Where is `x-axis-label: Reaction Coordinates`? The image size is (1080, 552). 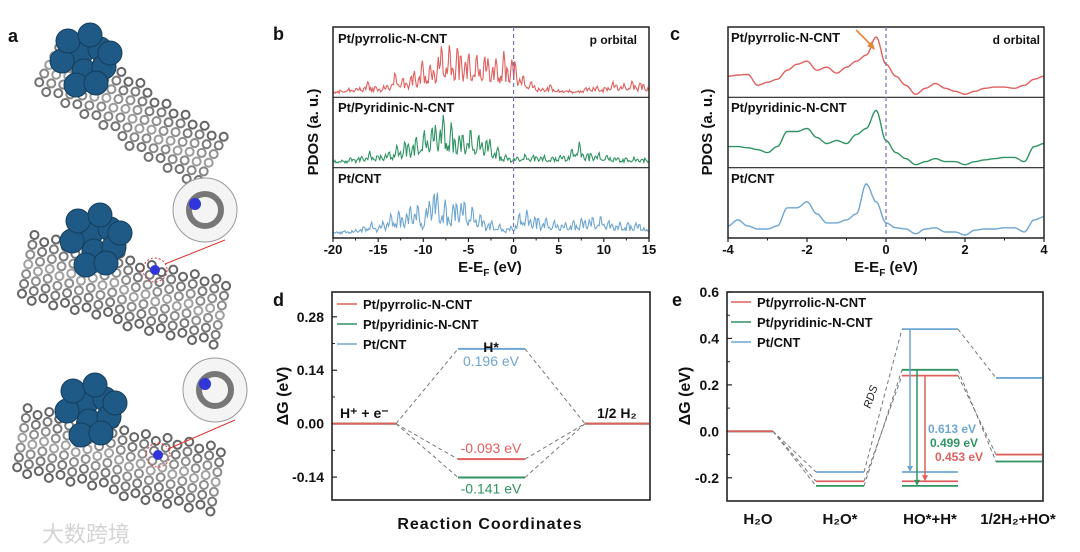 x-axis-label: Reaction Coordinates is located at coordinates (489, 524).